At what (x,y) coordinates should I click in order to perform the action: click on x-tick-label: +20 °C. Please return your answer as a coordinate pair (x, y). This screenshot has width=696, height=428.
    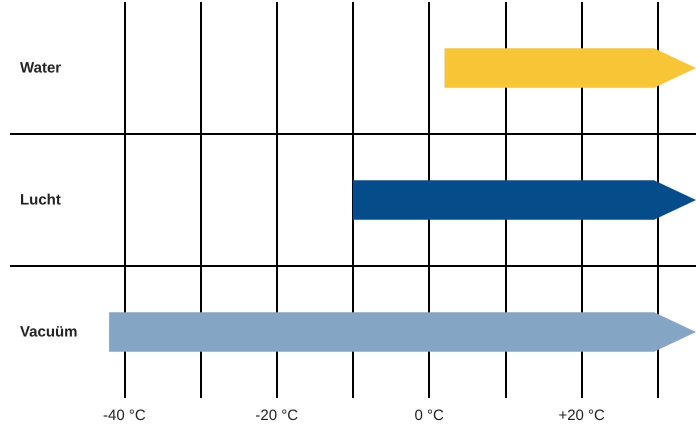
    Looking at the image, I should click on (582, 415).